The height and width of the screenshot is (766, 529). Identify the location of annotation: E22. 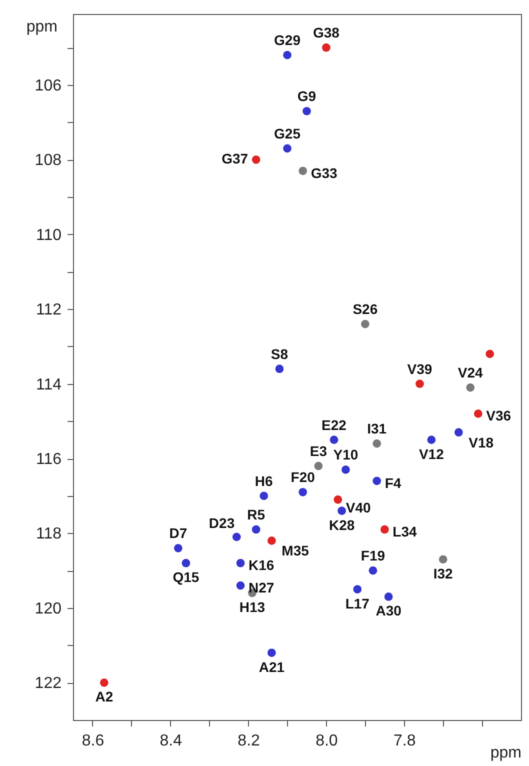
(334, 424).